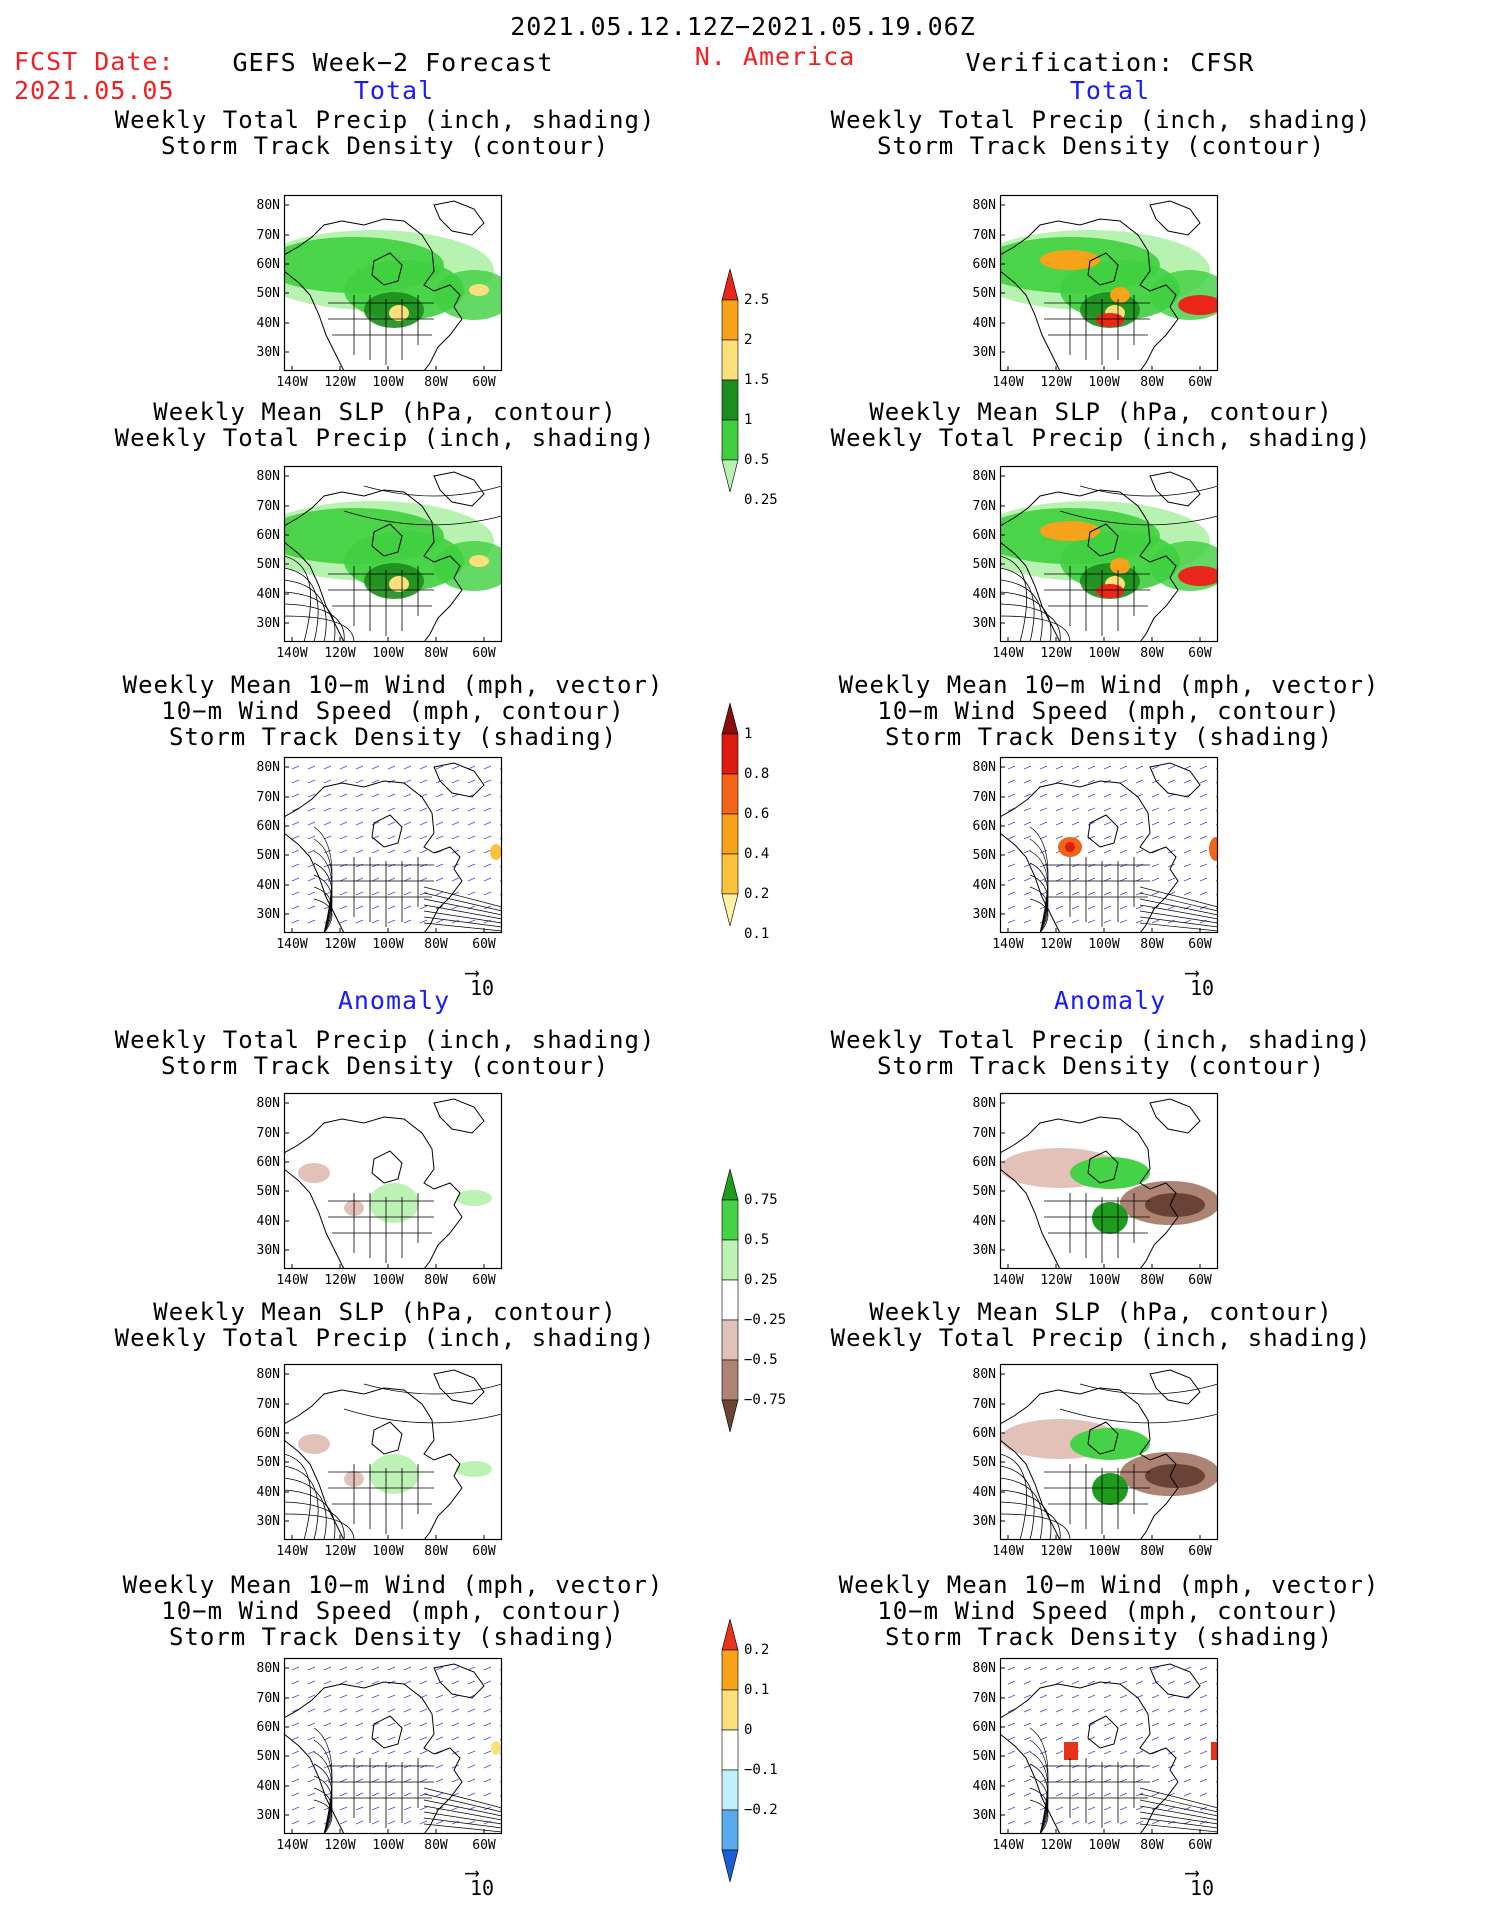 The height and width of the screenshot is (1925, 1487). I want to click on colorbar-label: 0.1, so click(757, 1690).